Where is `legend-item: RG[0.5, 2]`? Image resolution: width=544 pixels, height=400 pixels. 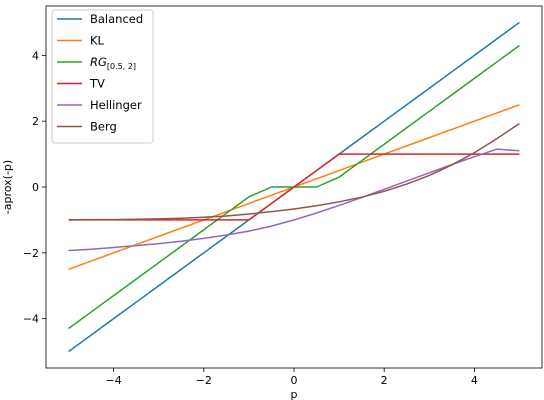 legend-item: RG[0.5, 2] is located at coordinates (96, 63).